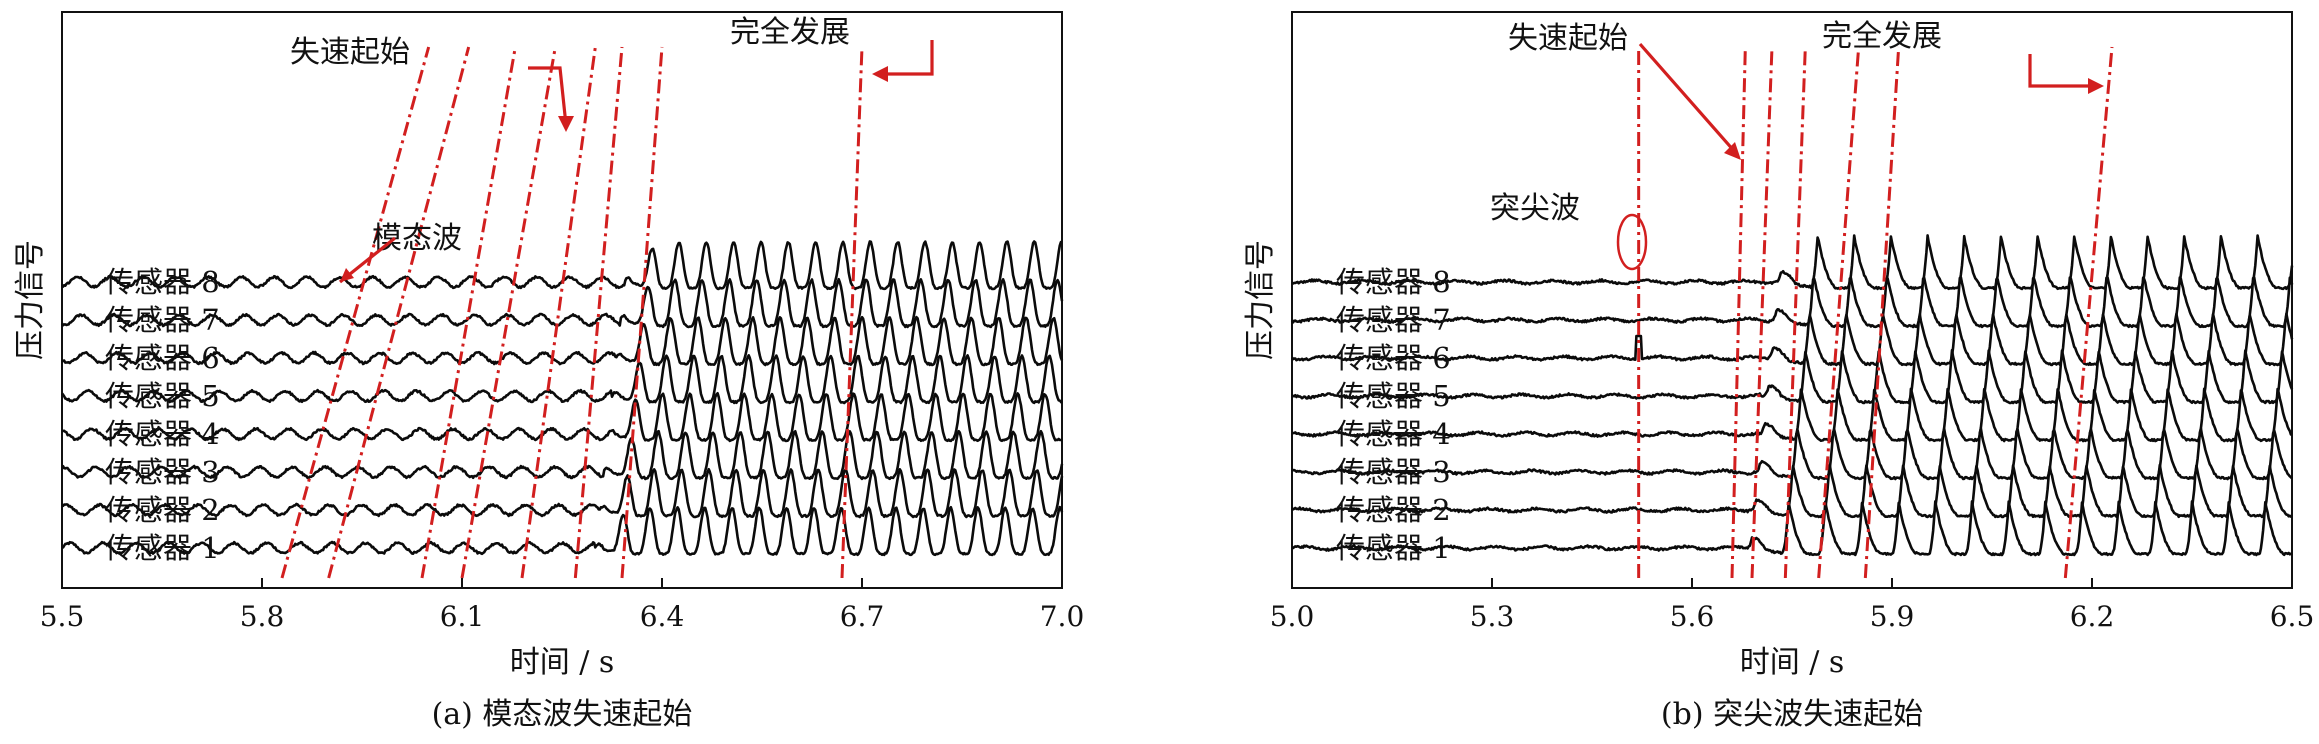 The height and width of the screenshot is (744, 2319). Describe the element at coordinates (1535, 208) in the screenshot. I see `panel-b-annotation-spike-wave: 突尖波` at that location.